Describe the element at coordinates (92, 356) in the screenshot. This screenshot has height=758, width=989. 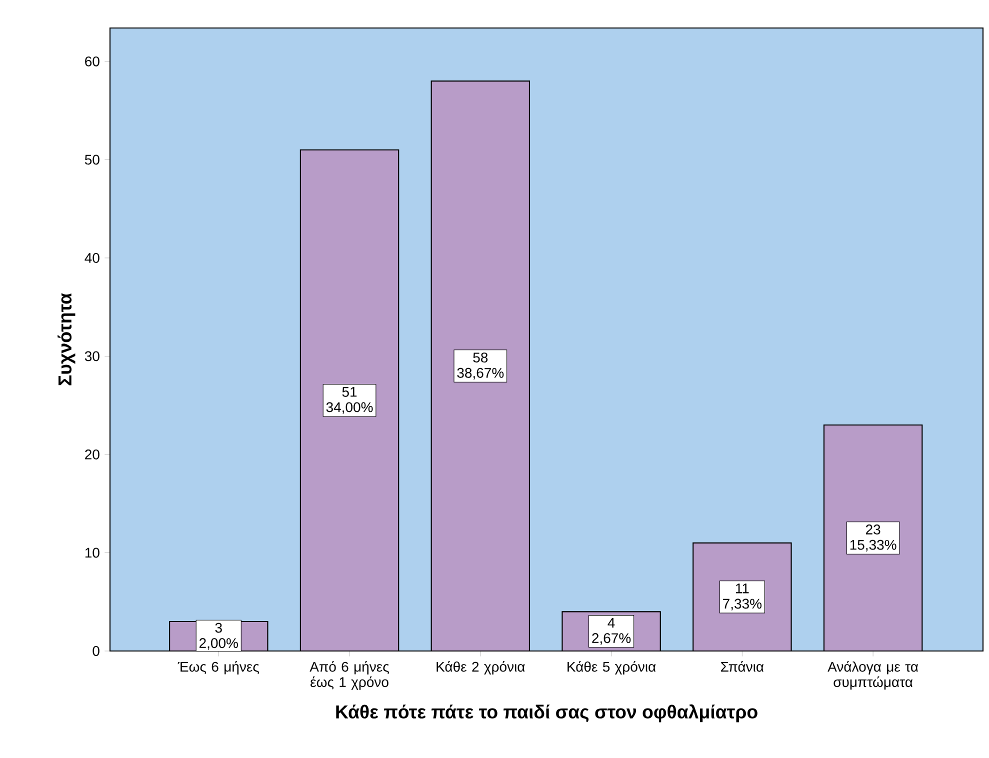
I see `y-tick-label: 30` at that location.